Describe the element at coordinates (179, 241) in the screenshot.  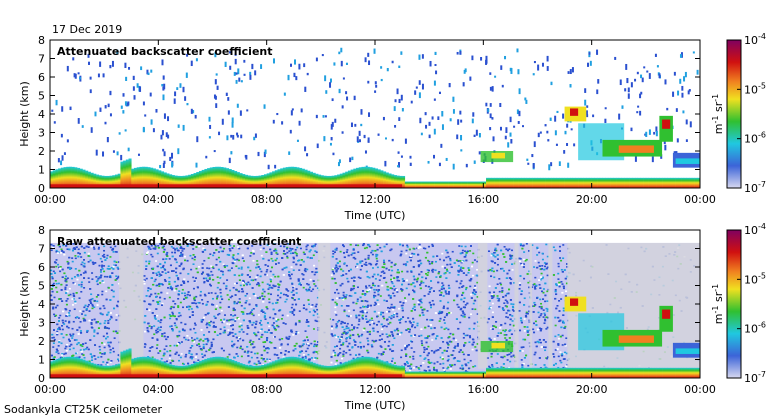
I see `panel-title: Raw attenuated backscatter coefficient` at that location.